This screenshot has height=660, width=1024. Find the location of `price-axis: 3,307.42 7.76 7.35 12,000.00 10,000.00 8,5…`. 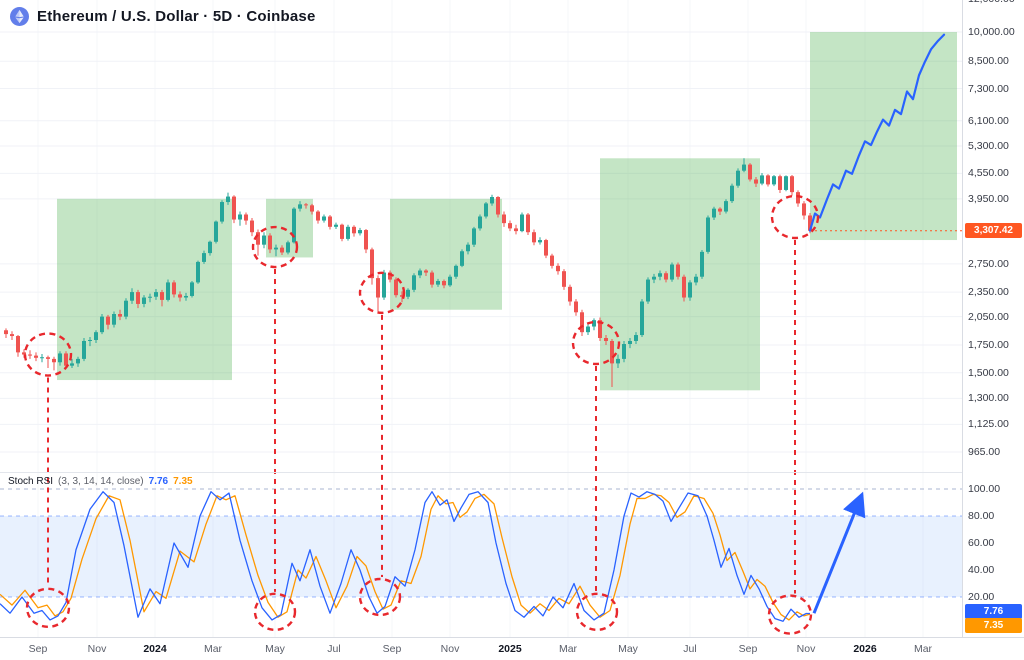

price-axis: 3,307.42 7.76 7.35 12,000.00 10,000.00 8,5… is located at coordinates (993, 318).